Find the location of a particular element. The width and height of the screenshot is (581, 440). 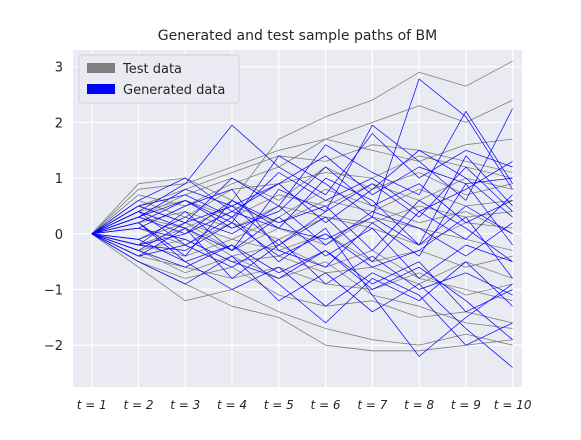

y-tick-label: 0 is located at coordinates (59, 235).